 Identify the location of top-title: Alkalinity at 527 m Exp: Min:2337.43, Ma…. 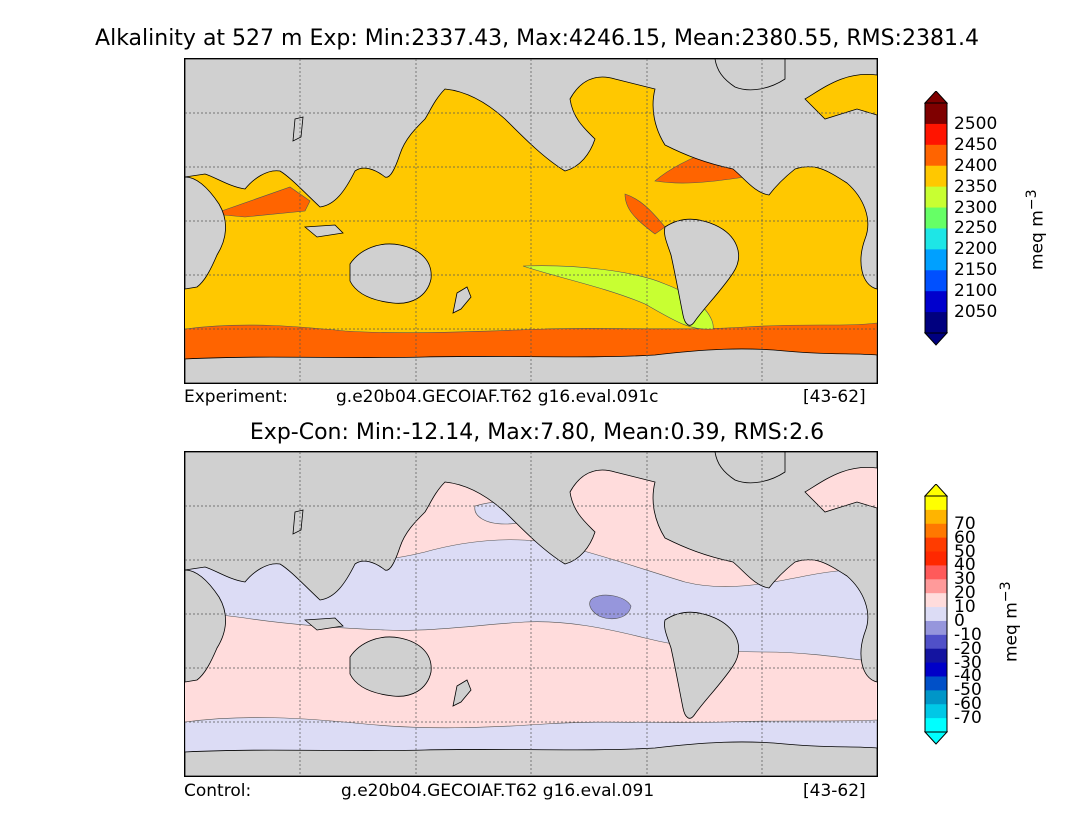
(537, 38).